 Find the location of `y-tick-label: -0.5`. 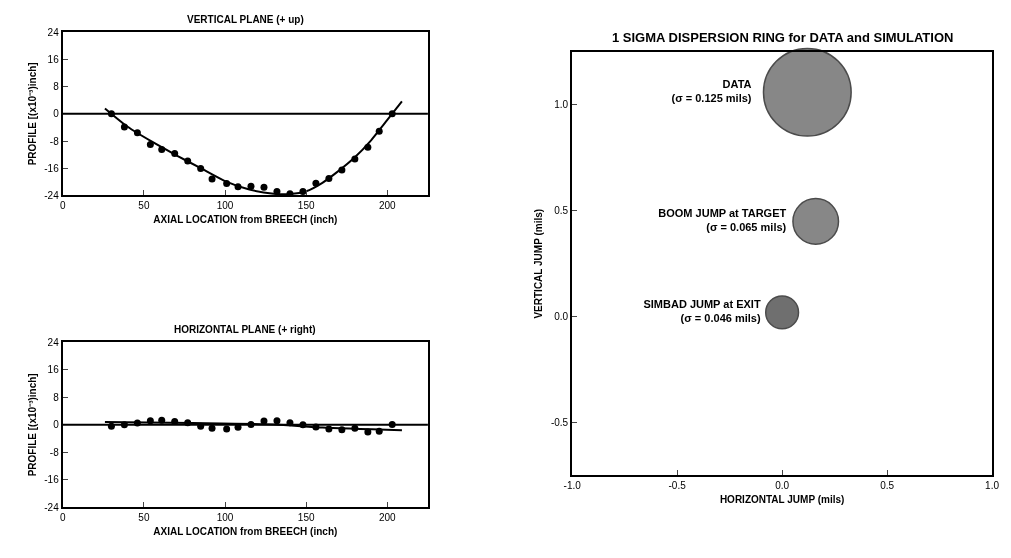

y-tick-label: -0.5 is located at coordinates (559, 422).